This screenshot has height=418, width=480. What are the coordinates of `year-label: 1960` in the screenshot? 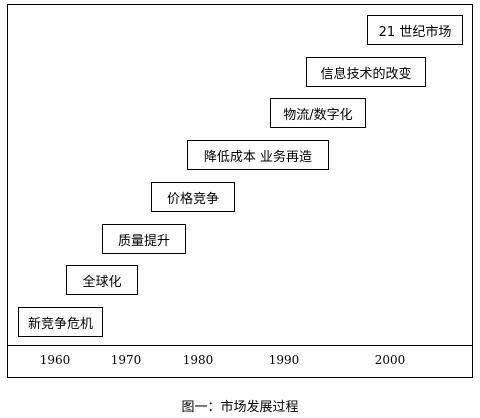 It's located at (55, 360).